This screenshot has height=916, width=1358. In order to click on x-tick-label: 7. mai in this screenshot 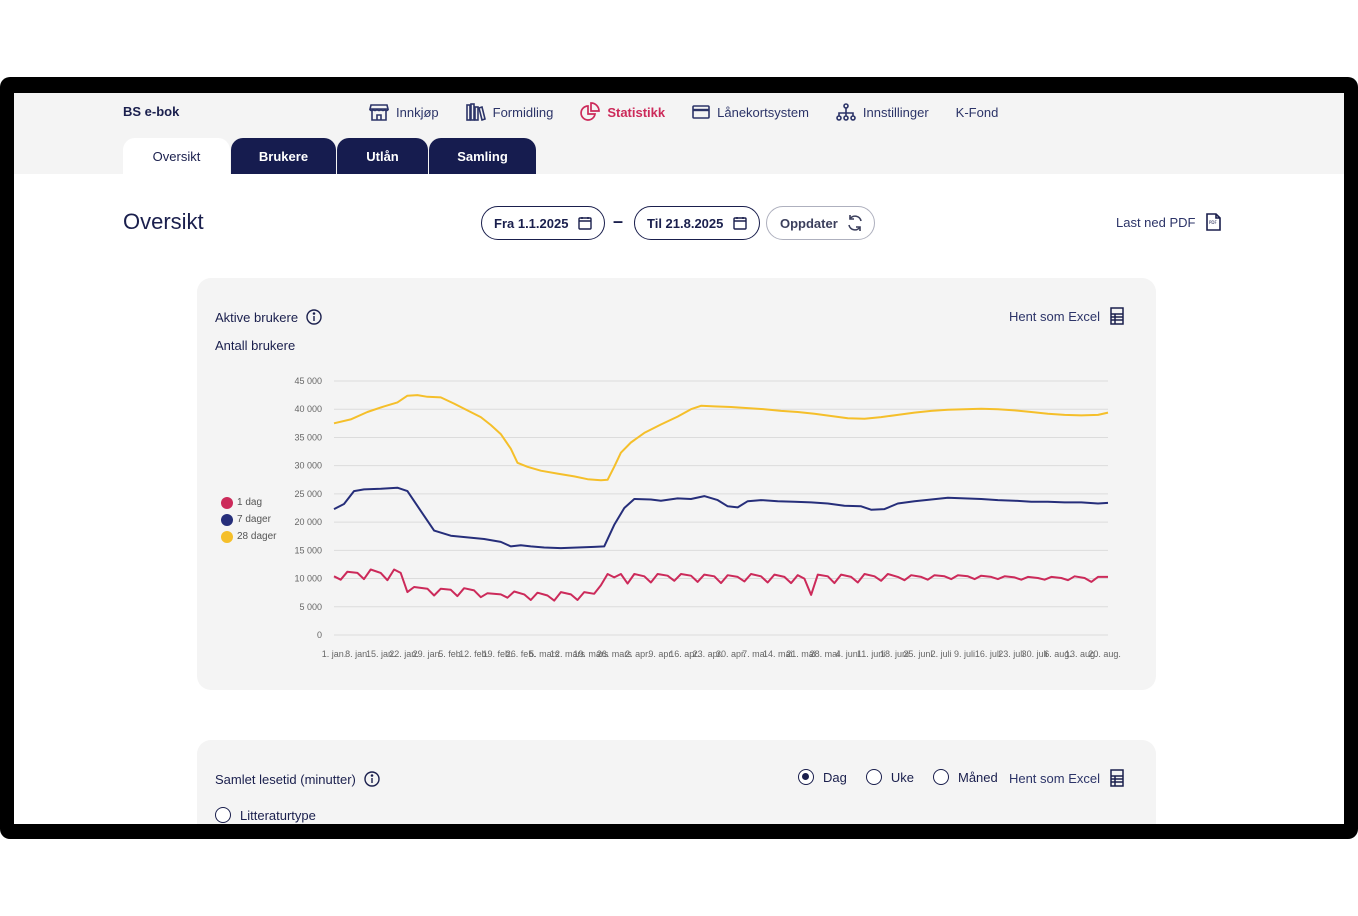, I will do `click(754, 654)`.